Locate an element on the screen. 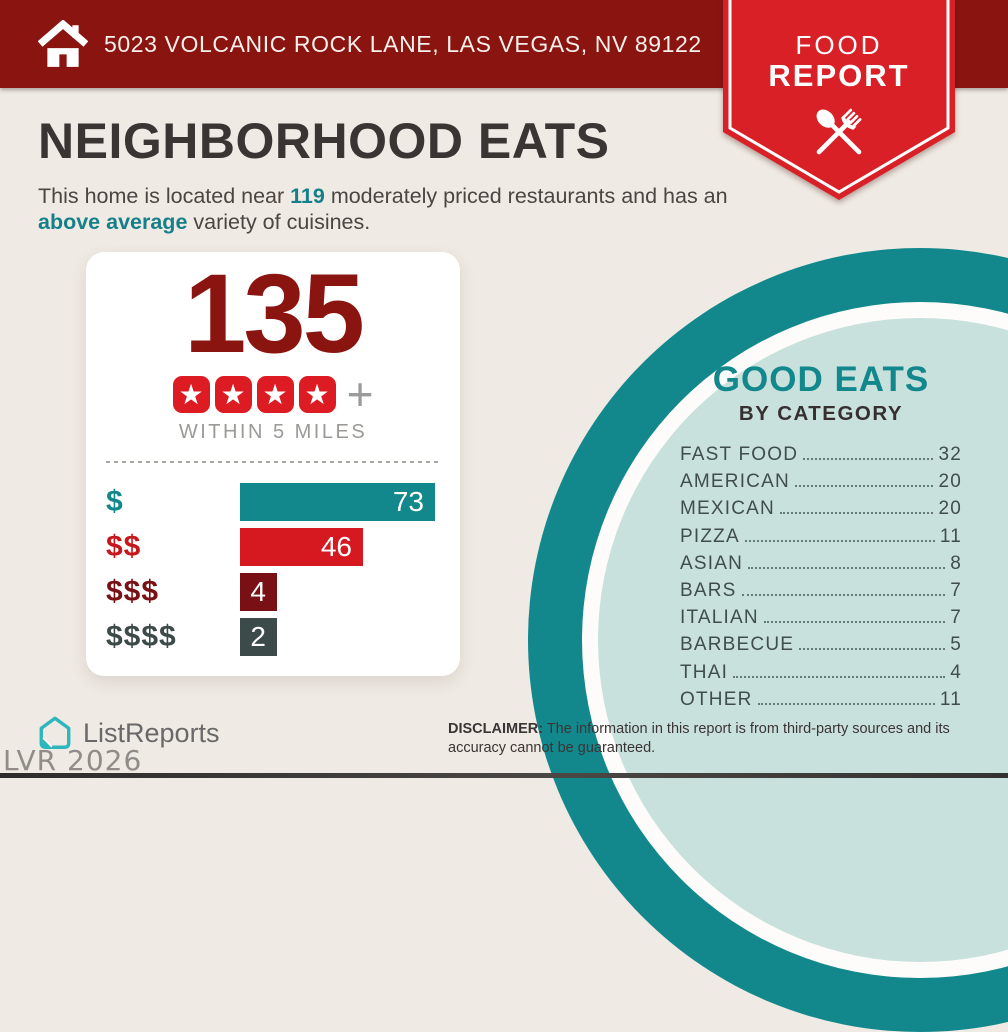 This screenshot has width=1008, height=1032. price-tier-row: $73 is located at coordinates (283, 502).